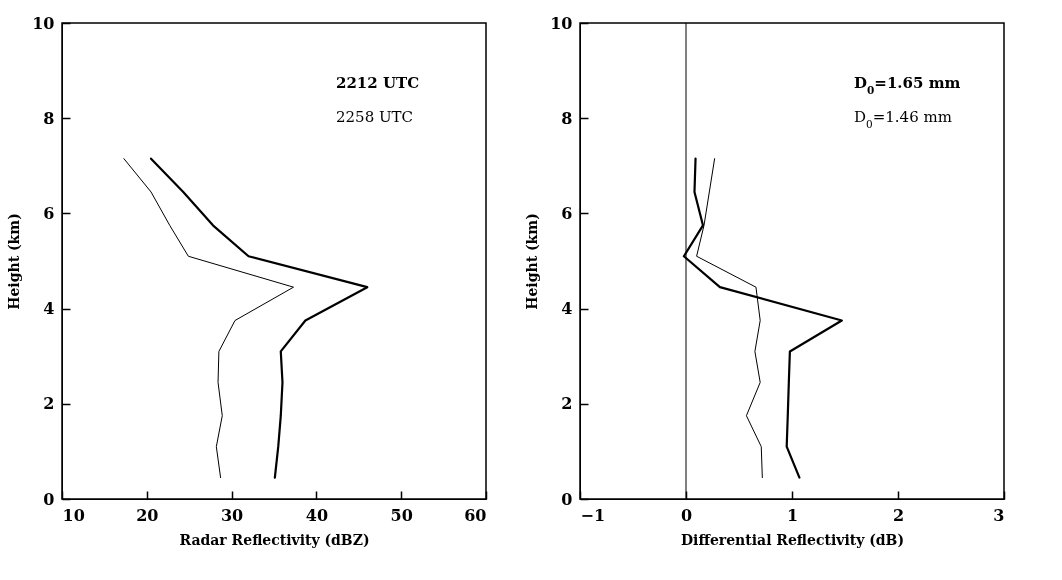  Describe the element at coordinates (73, 515) in the screenshot. I see `x-tick-label: 10` at that location.